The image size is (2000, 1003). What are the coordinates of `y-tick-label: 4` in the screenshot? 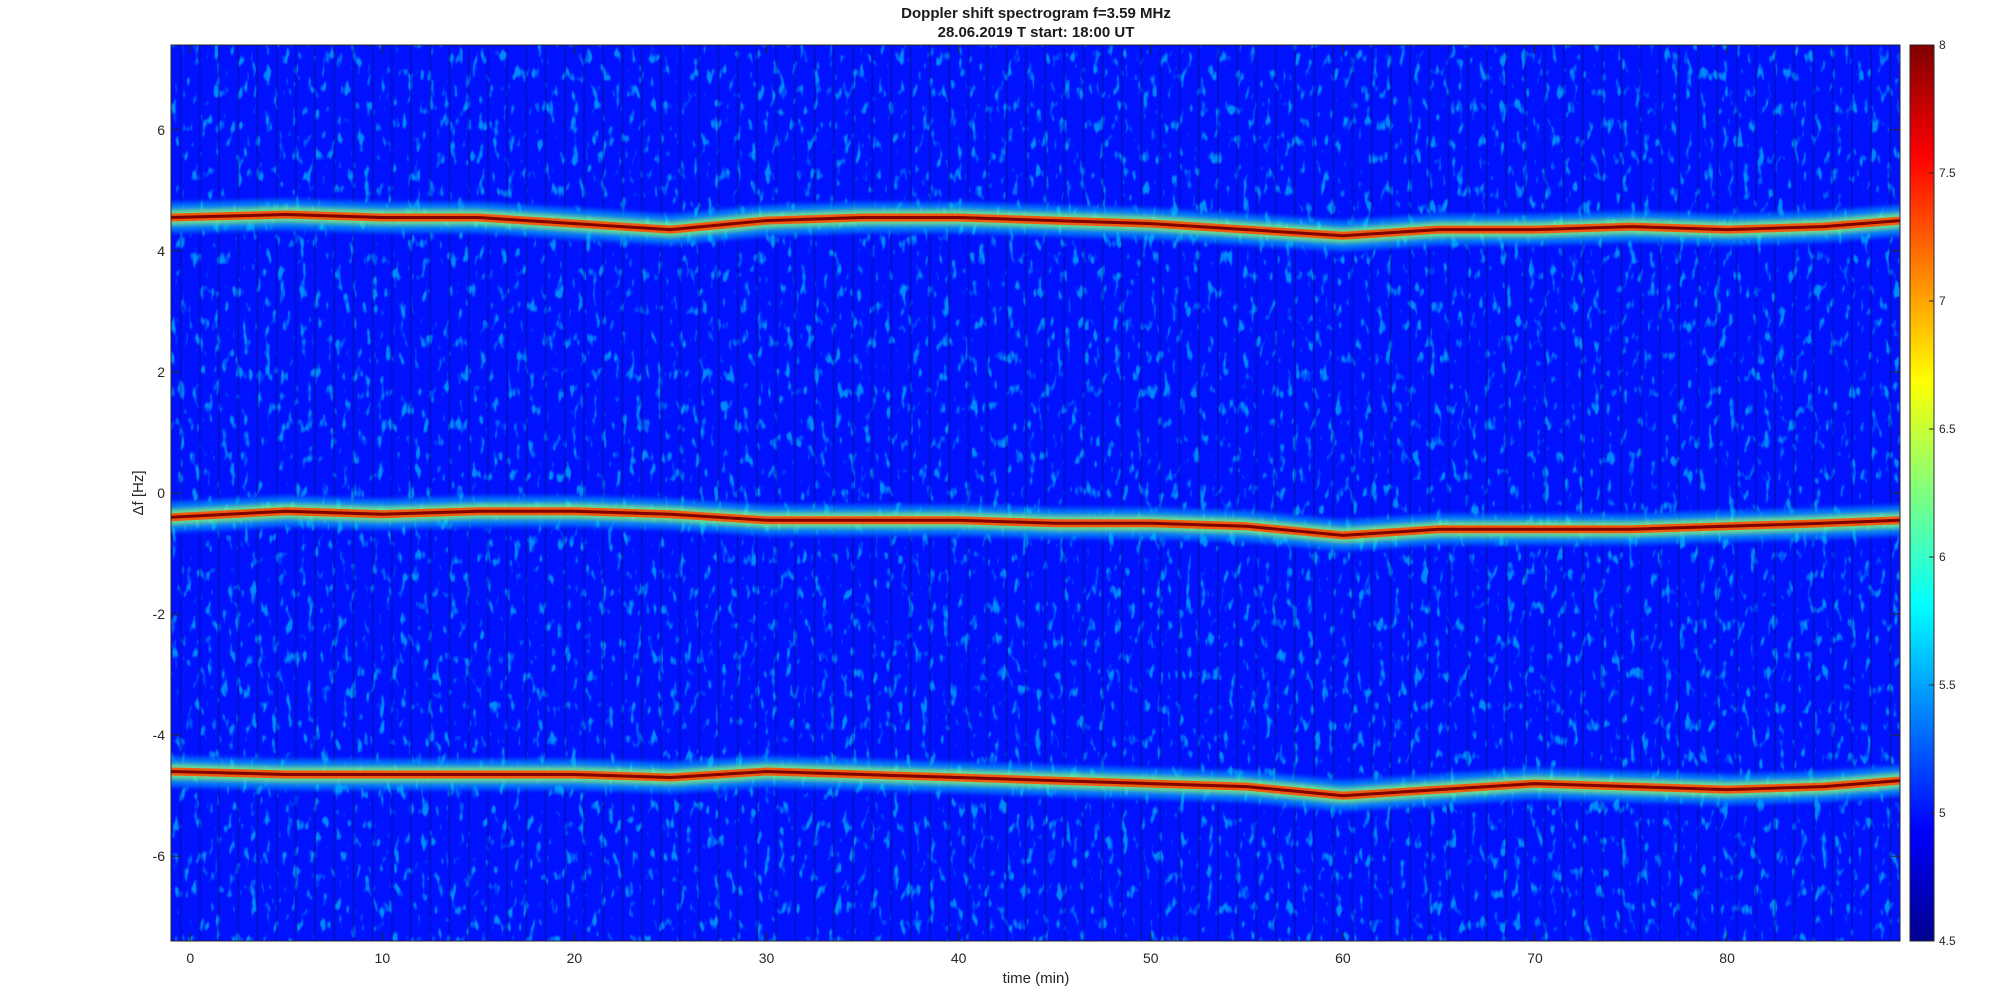 It's located at (161, 251).